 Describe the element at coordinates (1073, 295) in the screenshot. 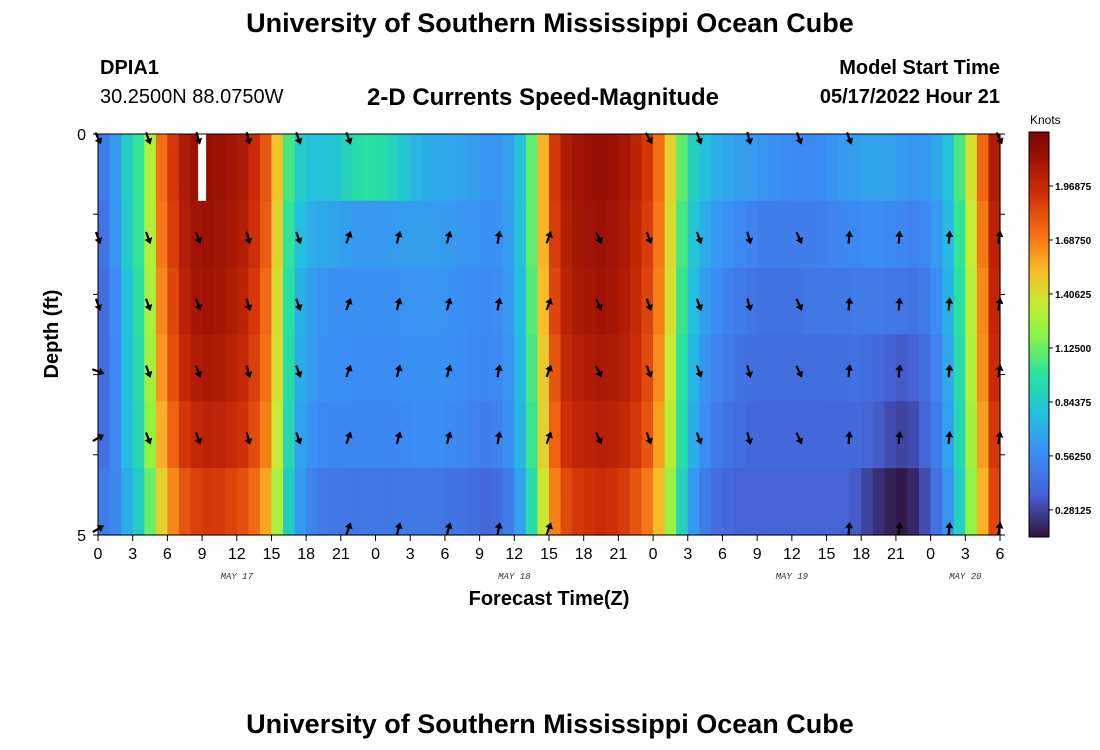

I see `colorbar-tick-label: 1.40625` at that location.